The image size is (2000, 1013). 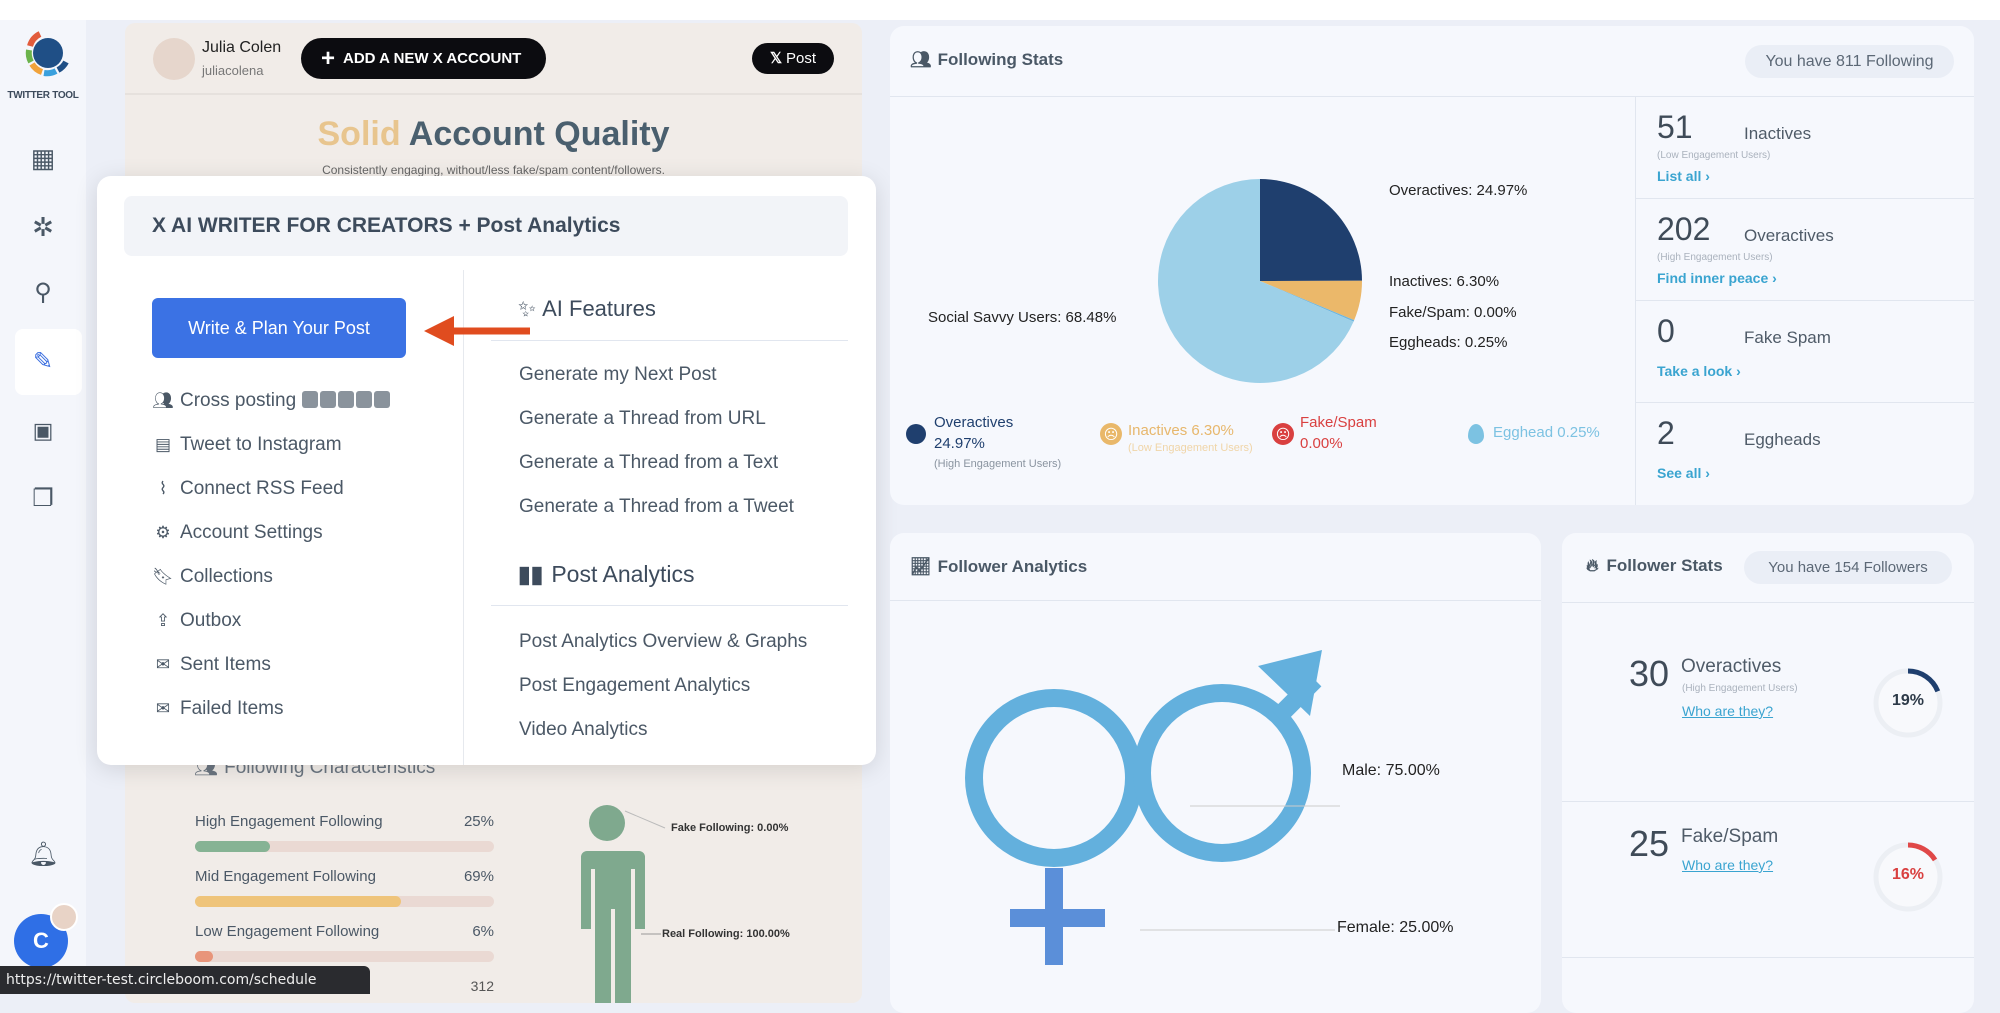 What do you see at coordinates (43, 430) in the screenshot?
I see `analytics-icon: ▣` at bounding box center [43, 430].